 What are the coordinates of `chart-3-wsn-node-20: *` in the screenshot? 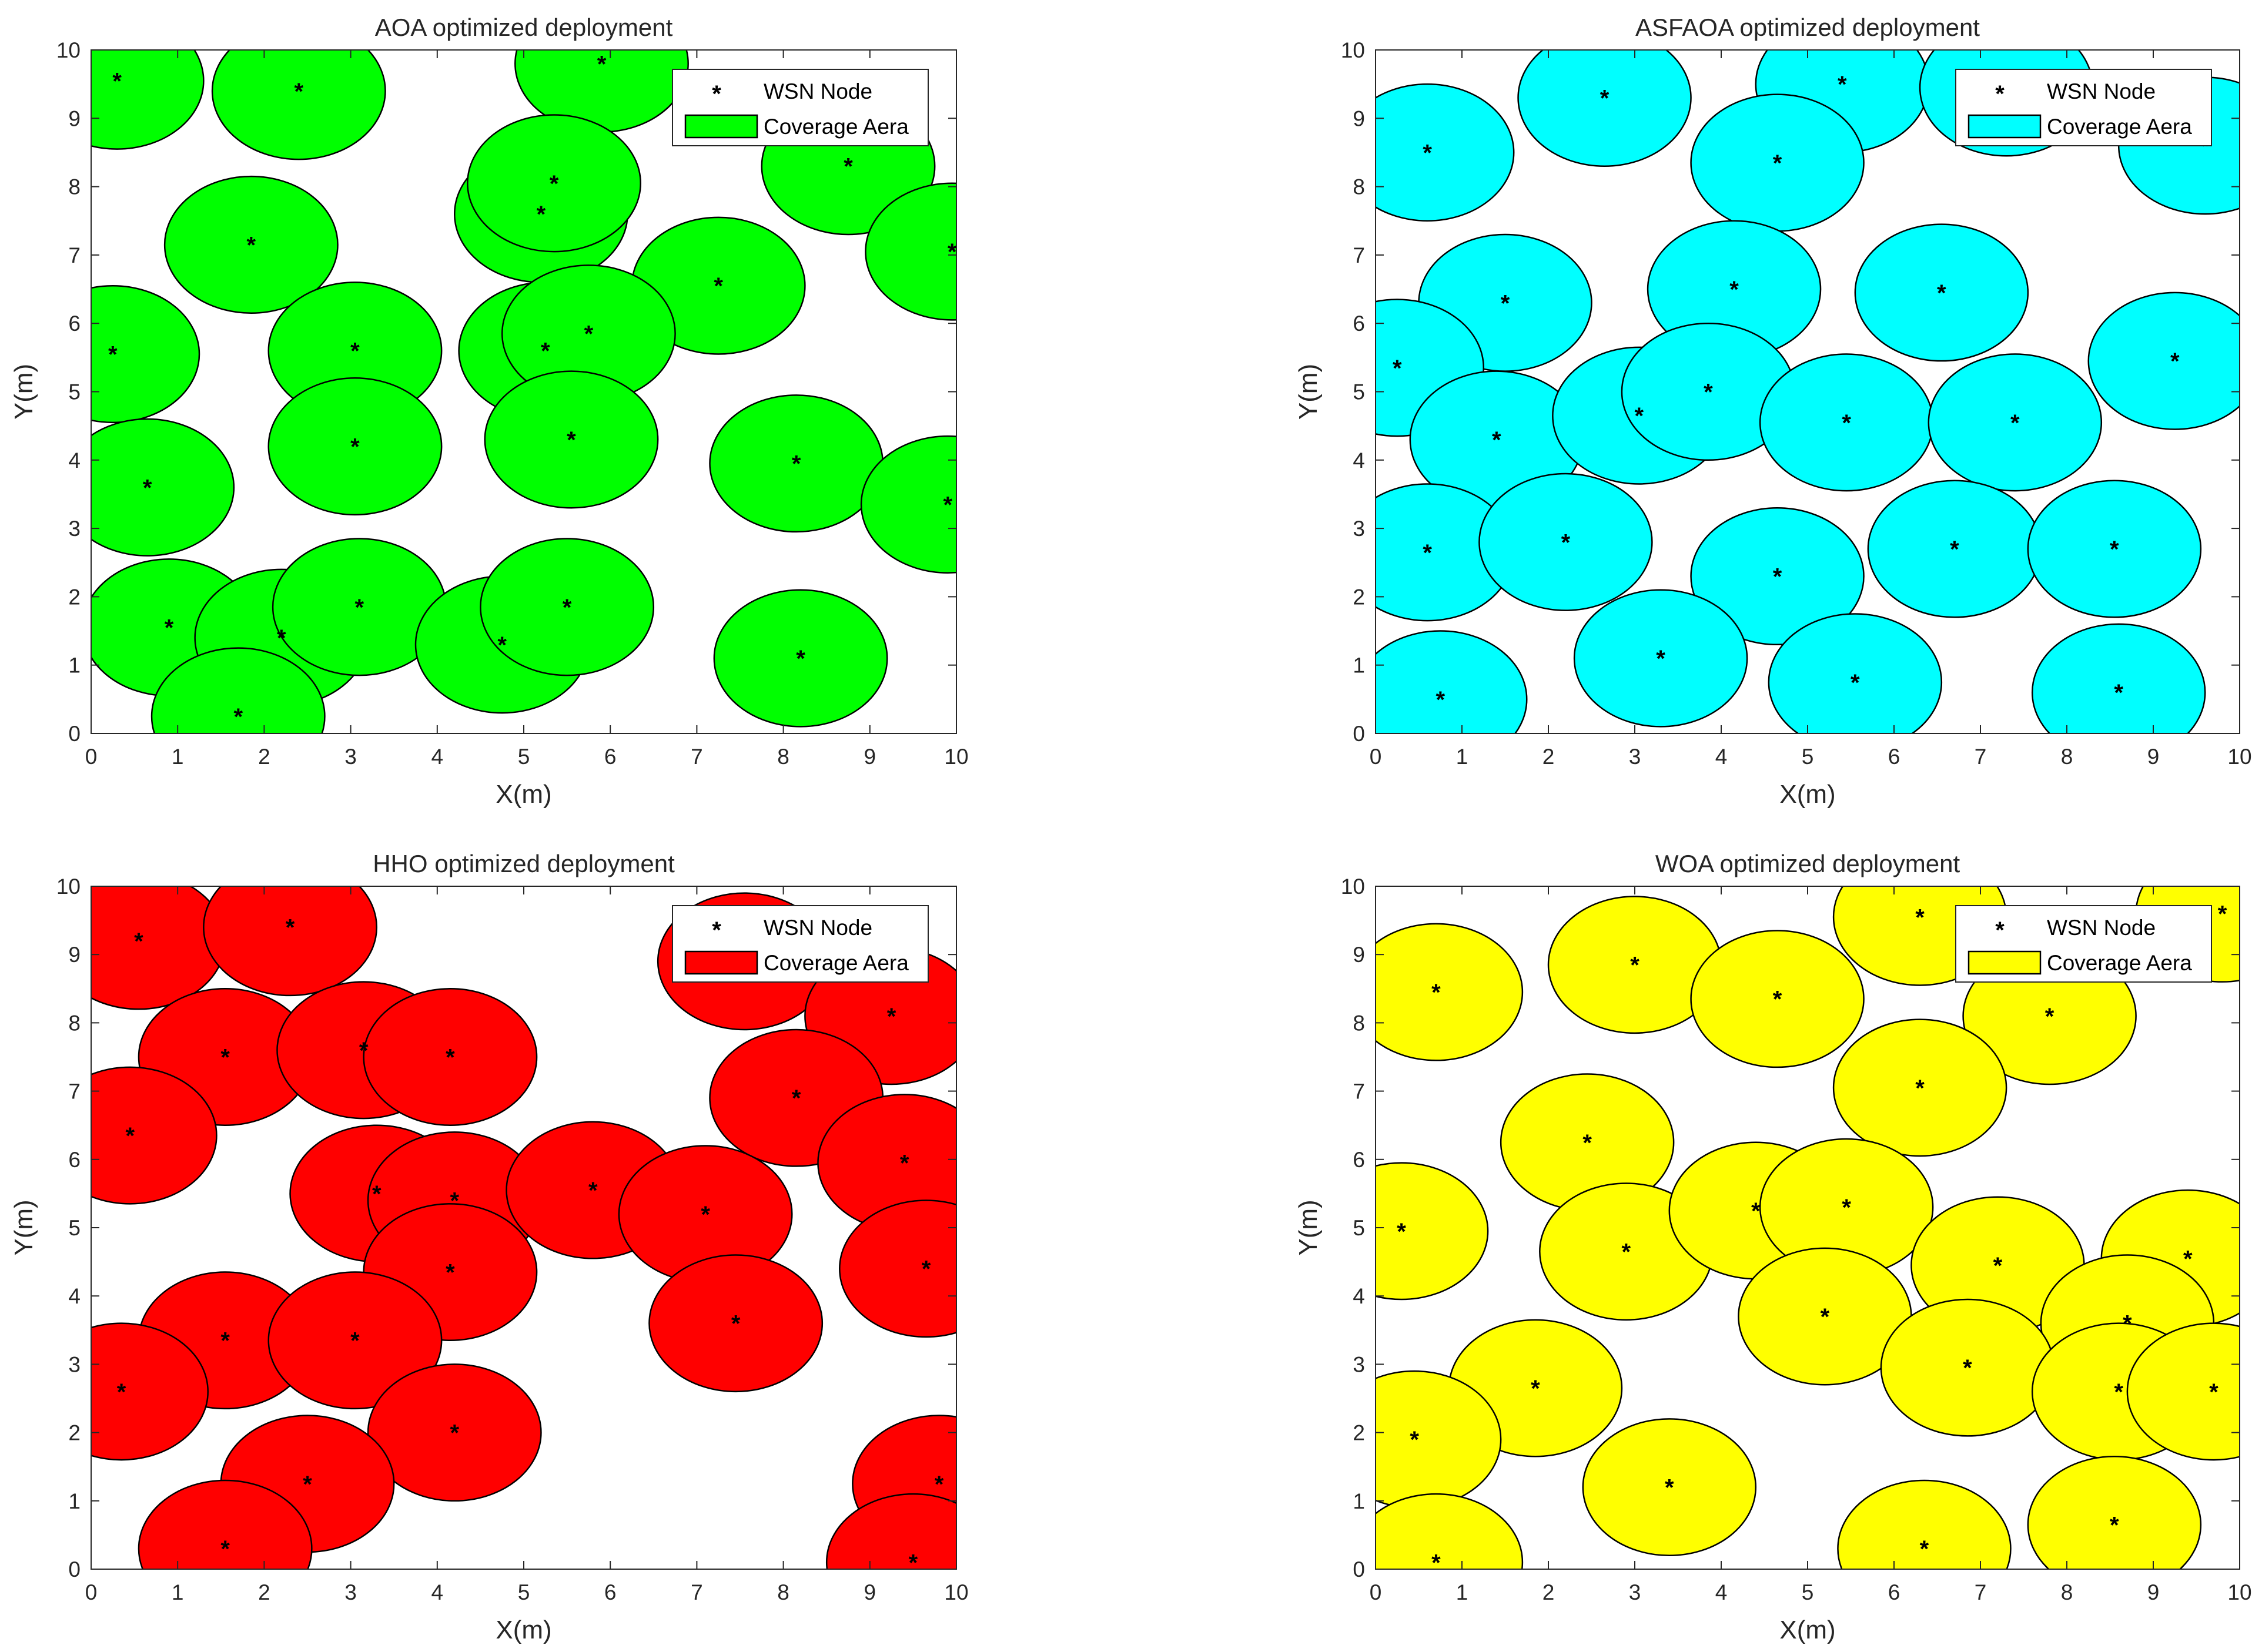 It's located at (1414, 1440).